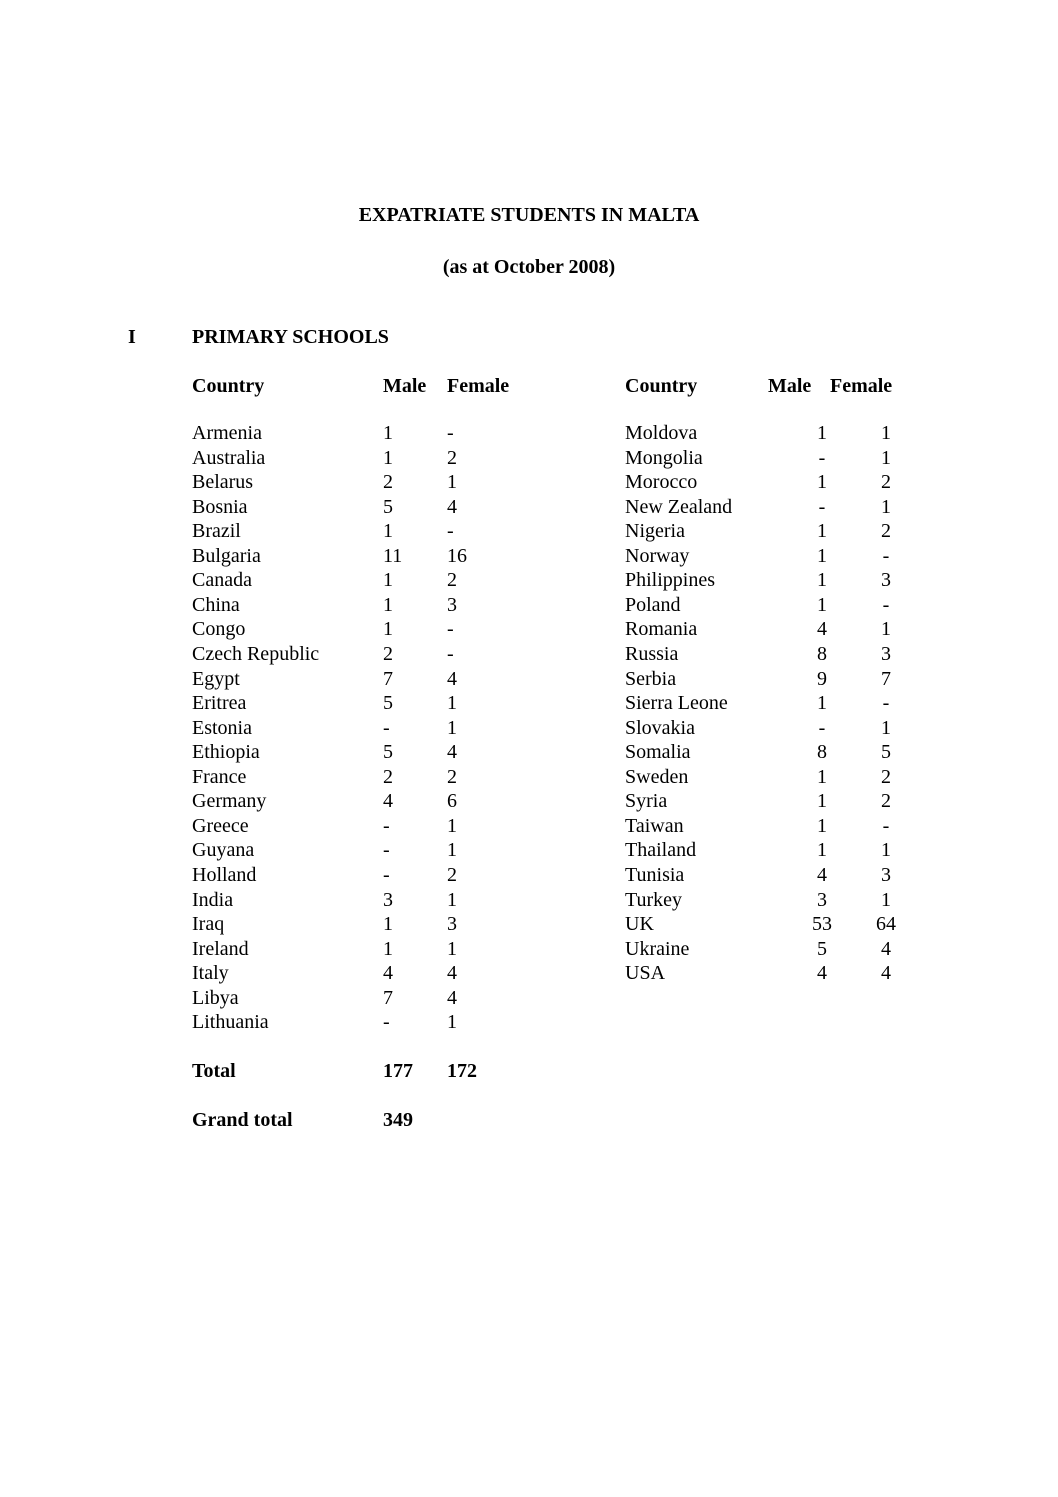  I want to click on row-country: Greece, so click(220, 825).